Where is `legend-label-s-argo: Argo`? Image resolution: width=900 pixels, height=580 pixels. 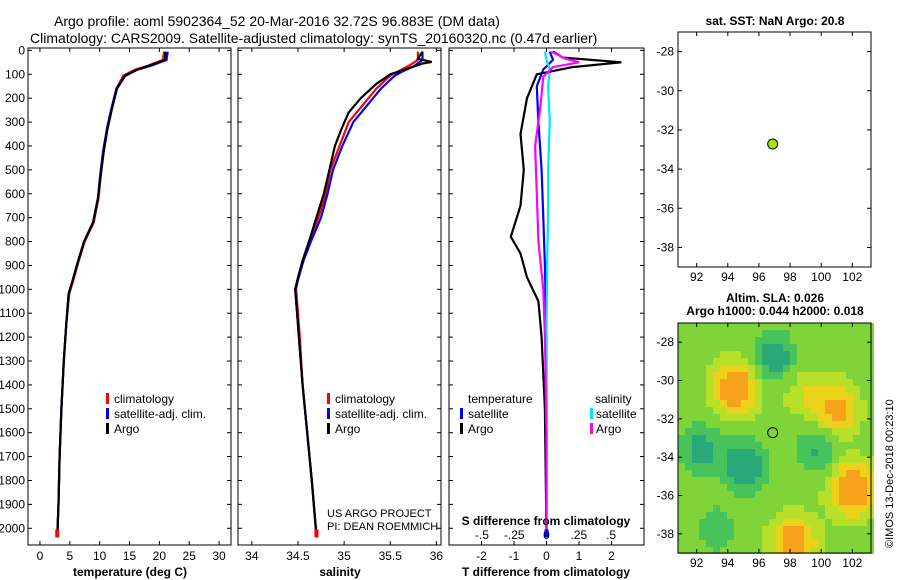 legend-label-s-argo: Argo is located at coordinates (609, 429).